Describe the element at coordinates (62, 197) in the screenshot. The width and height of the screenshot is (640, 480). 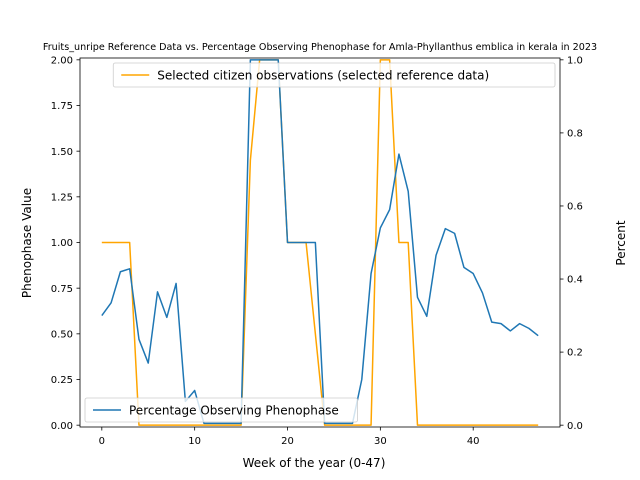
I see `y-left-tick-label: 1.25` at that location.